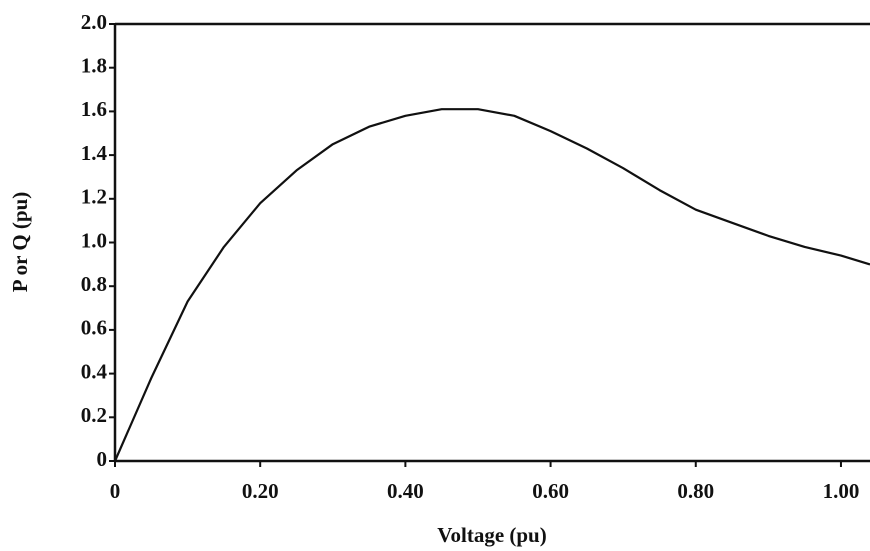 The height and width of the screenshot is (551, 870). I want to click on x-tick-label: 0, so click(115, 491).